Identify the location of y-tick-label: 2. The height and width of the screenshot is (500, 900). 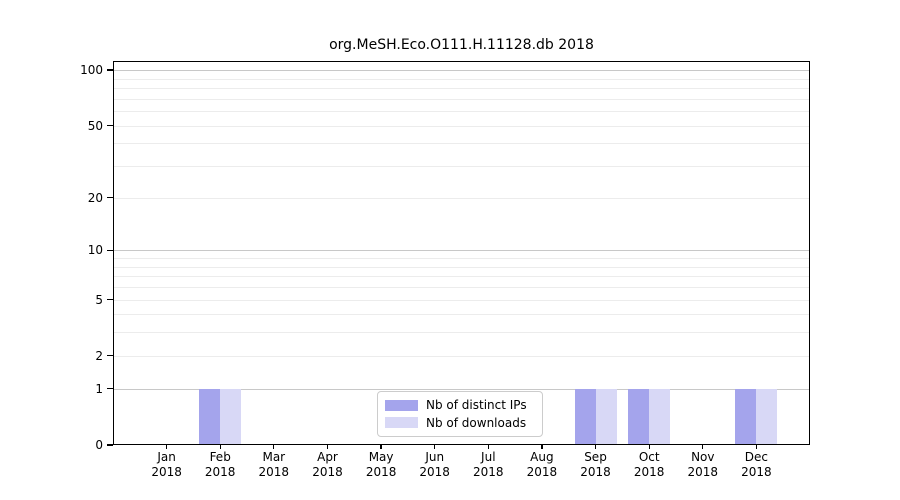
(99, 355).